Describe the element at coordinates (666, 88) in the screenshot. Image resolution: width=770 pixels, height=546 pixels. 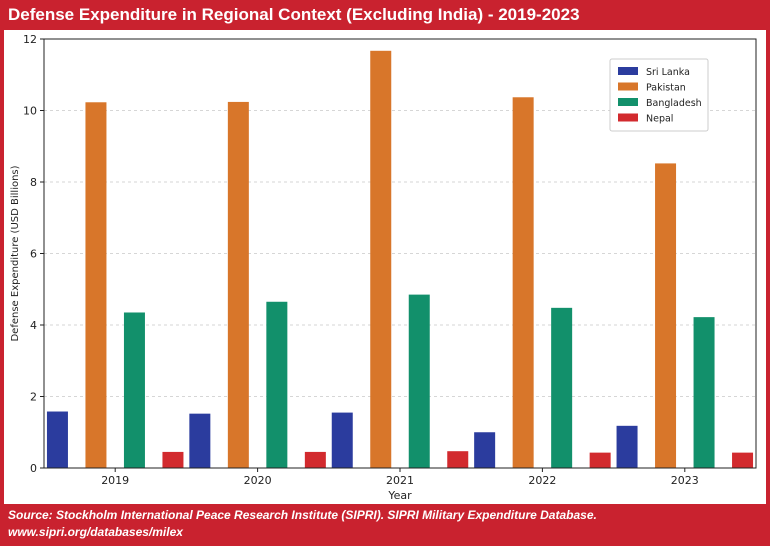
I see `legend-label-pakistan: Pakistan` at that location.